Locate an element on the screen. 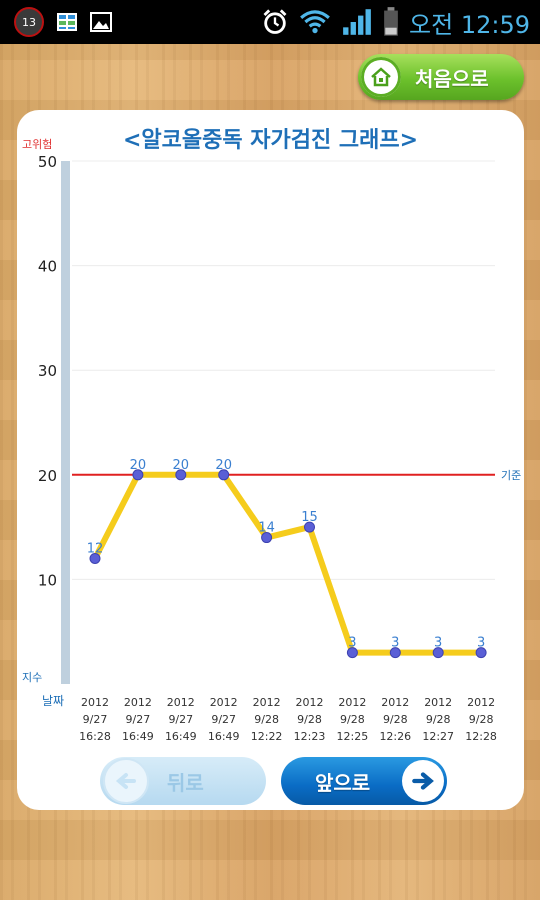  signal-icon is located at coordinates (357, 22).